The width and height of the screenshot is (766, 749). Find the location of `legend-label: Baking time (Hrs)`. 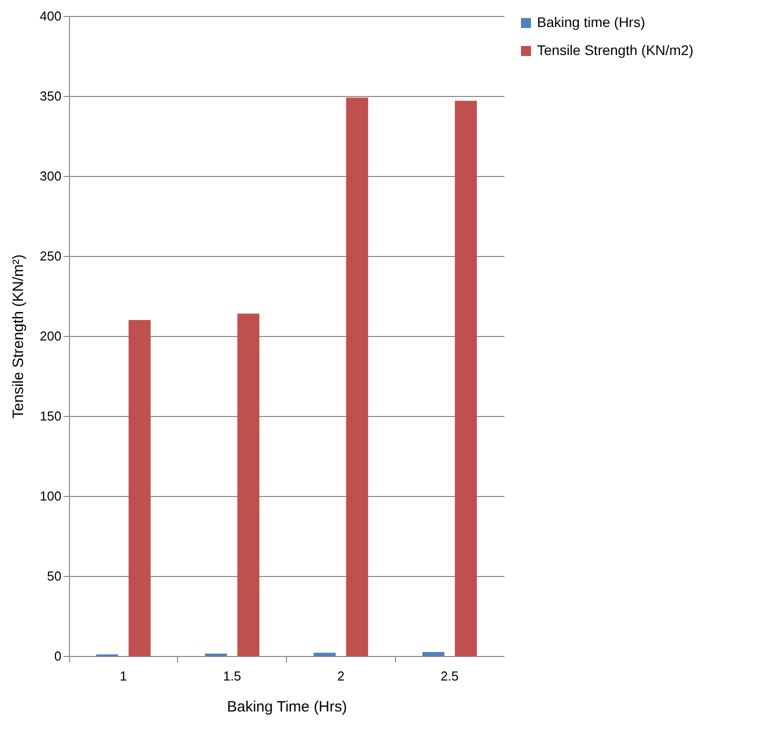

legend-label: Baking time (Hrs) is located at coordinates (591, 22).